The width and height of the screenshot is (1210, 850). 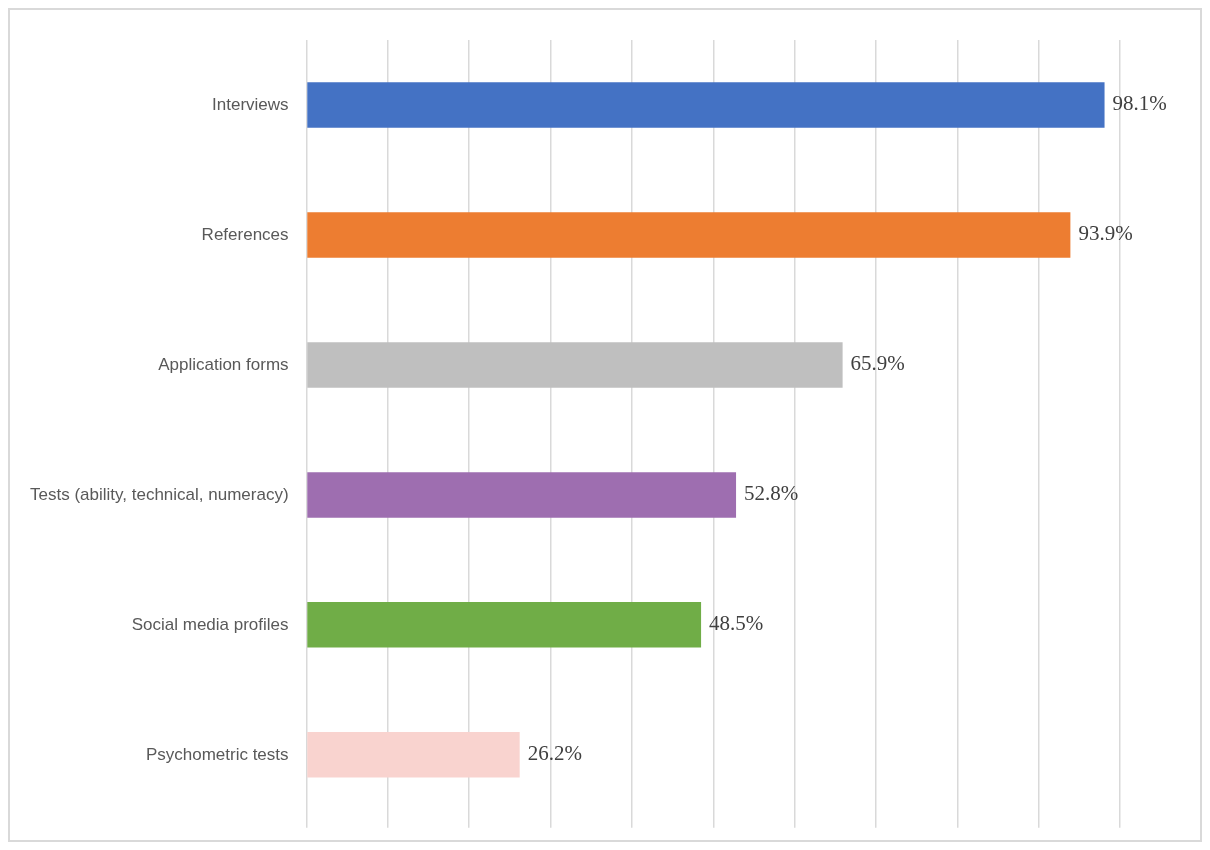 What do you see at coordinates (877, 363) in the screenshot?
I see `data-label: 65.9%` at bounding box center [877, 363].